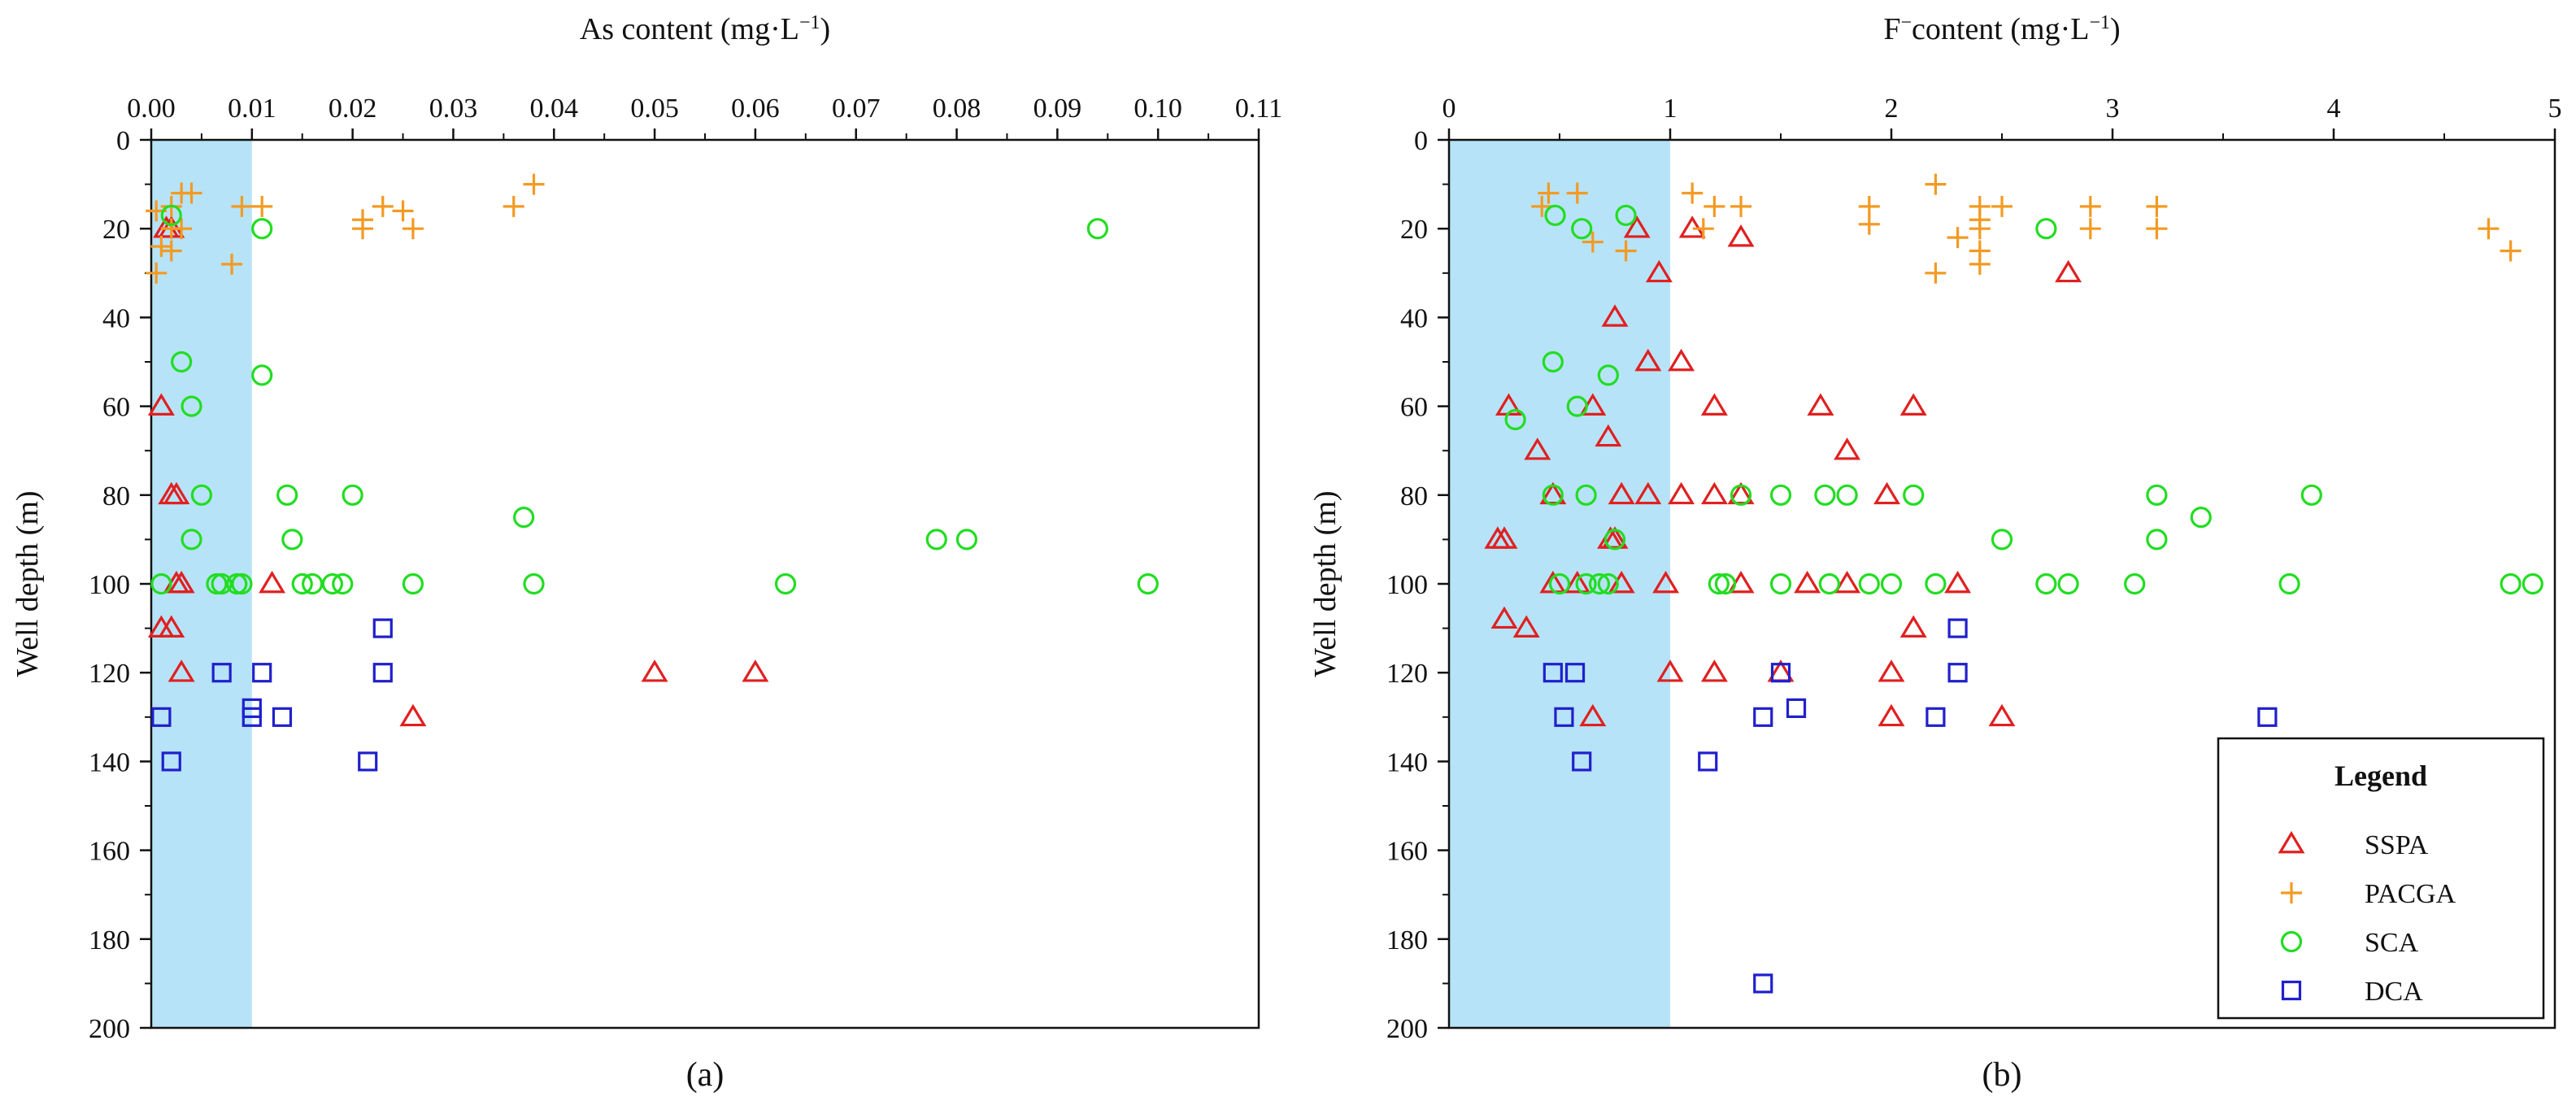 The image size is (2576, 1110). What do you see at coordinates (1325, 584) in the screenshot?
I see `y-axis-title: Well depth (m)` at bounding box center [1325, 584].